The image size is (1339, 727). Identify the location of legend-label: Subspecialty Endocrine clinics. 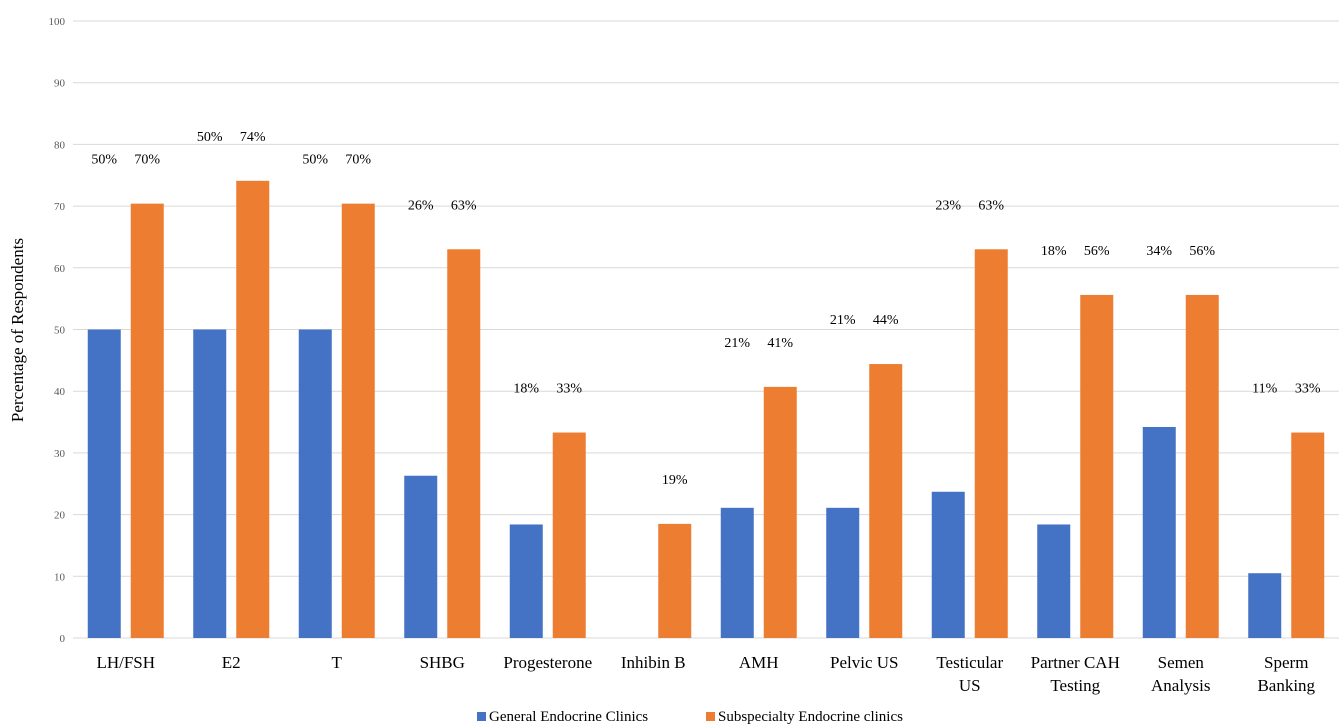
(810, 717).